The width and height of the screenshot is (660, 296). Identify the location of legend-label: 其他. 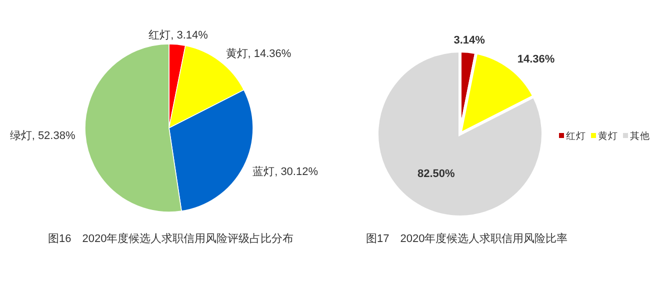
(640, 136).